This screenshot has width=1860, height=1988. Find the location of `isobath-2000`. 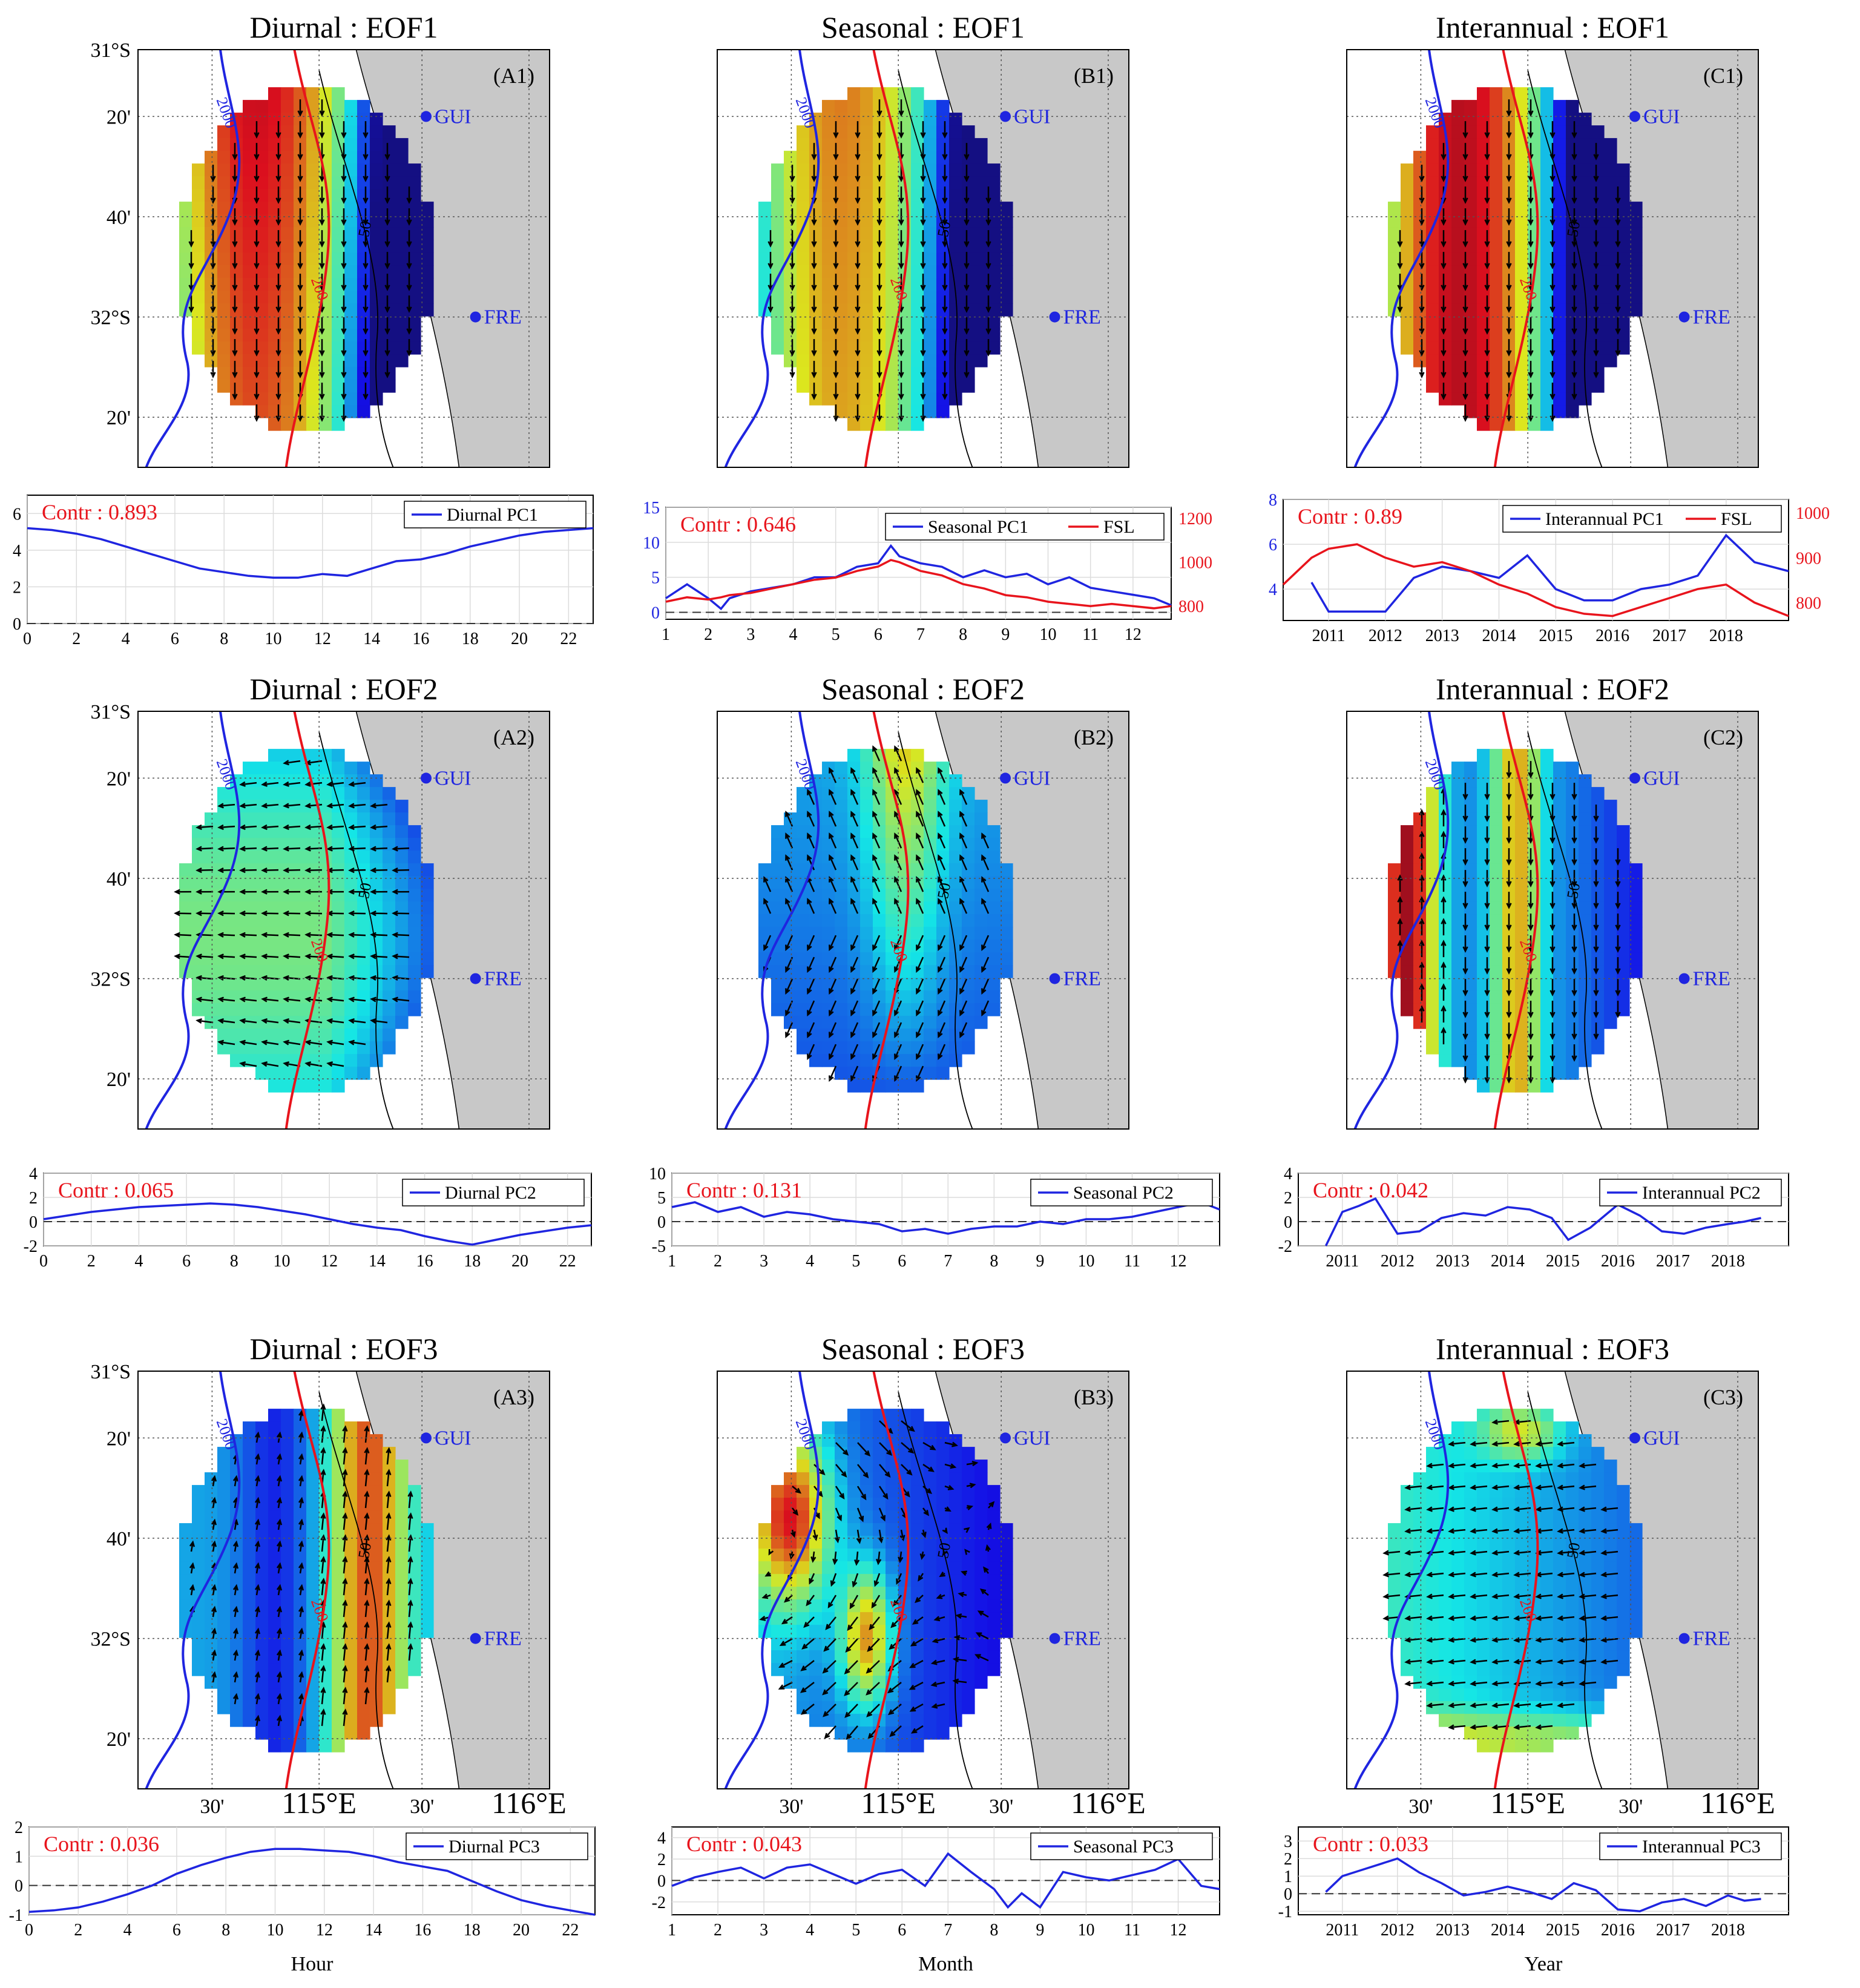

isobath-2000 is located at coordinates (193, 258).